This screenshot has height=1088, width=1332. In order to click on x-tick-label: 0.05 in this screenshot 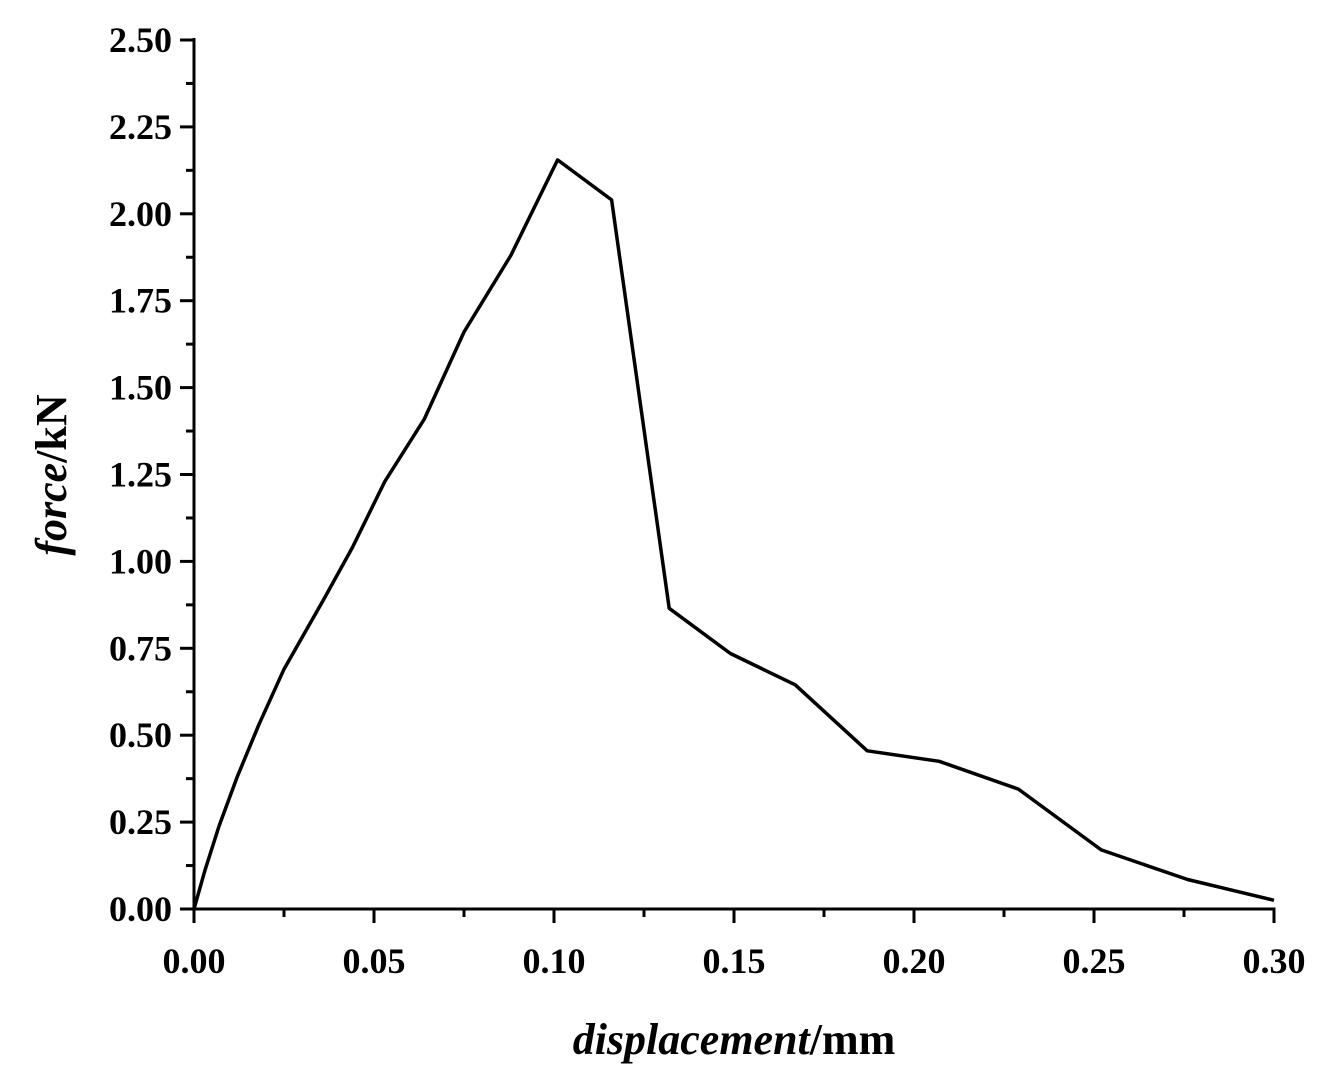, I will do `click(374, 961)`.